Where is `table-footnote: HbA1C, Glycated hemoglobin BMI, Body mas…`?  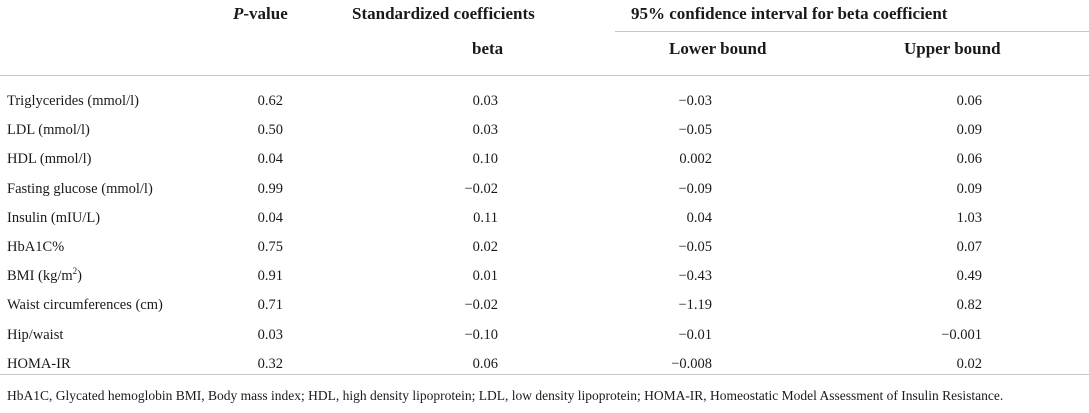 table-footnote: HbA1C, Glycated hemoglobin BMI, Body mas… is located at coordinates (505, 395).